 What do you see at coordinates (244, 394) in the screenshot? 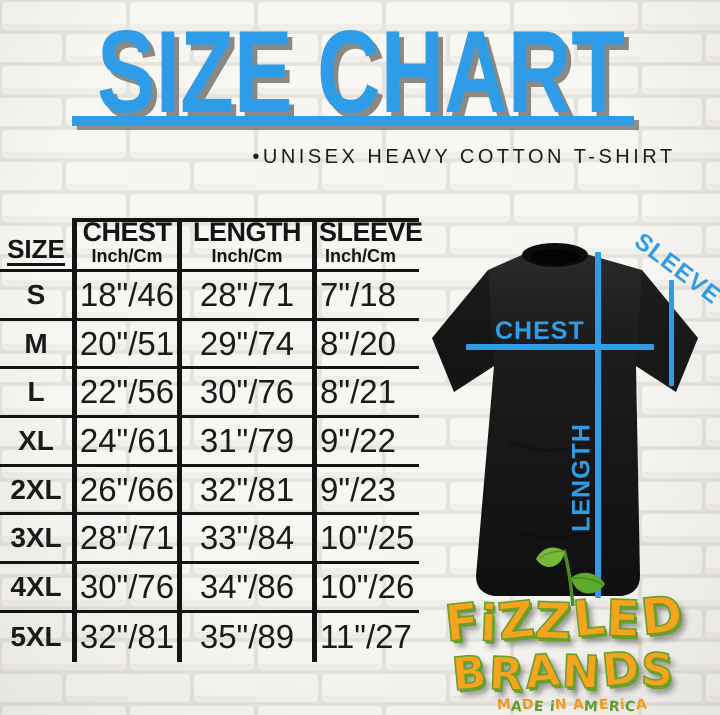
I see `length-value: 30"/76` at bounding box center [244, 394].